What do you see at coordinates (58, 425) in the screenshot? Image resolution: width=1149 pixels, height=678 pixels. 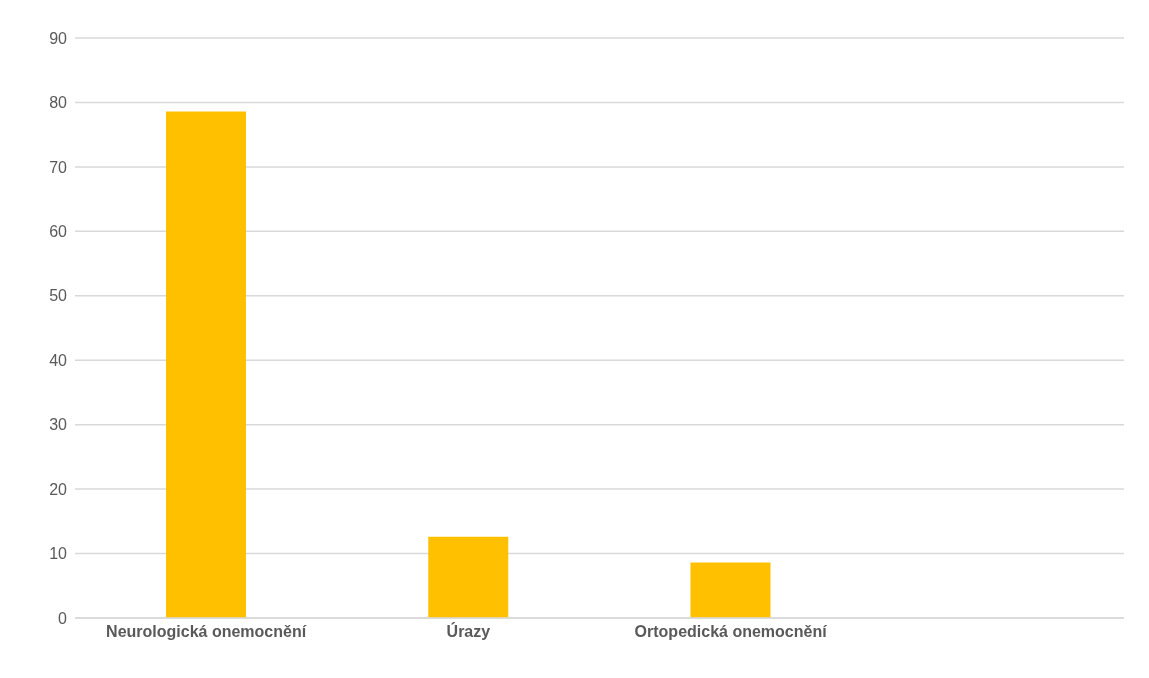 I see `y-tick-label: 30` at bounding box center [58, 425].